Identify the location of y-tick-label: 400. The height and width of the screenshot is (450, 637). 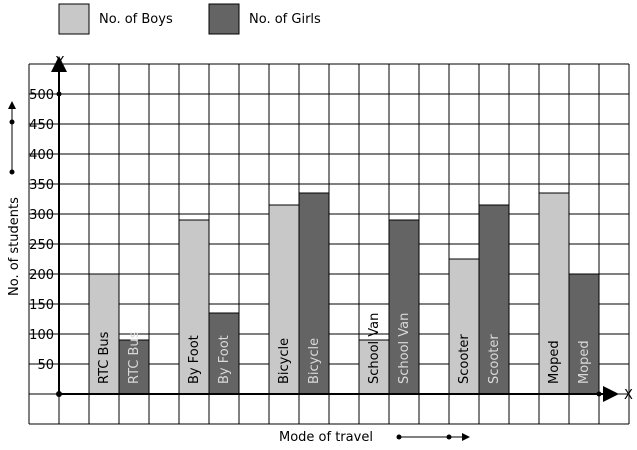
(41, 155).